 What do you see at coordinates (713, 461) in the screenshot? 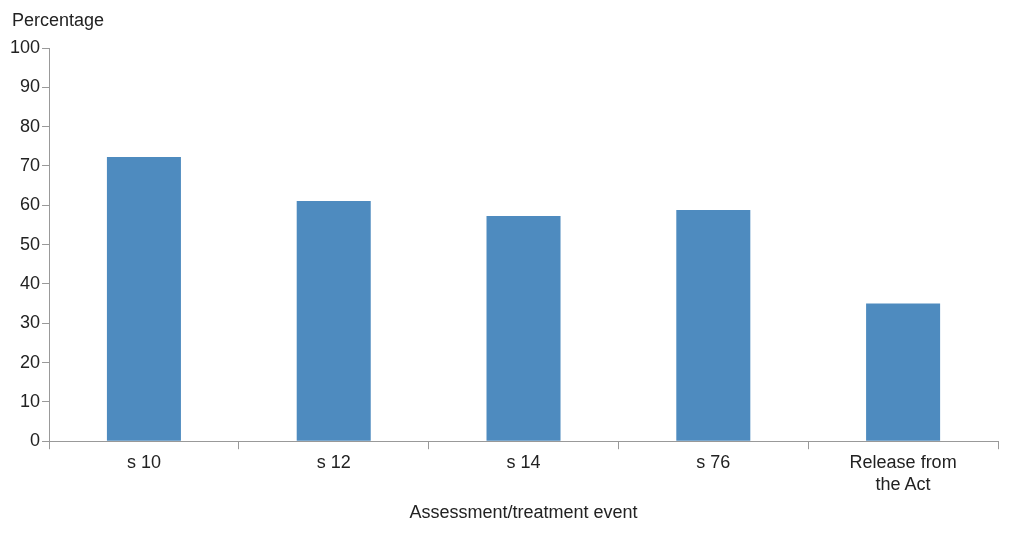
I see `x-tick-label: s 76` at bounding box center [713, 461].